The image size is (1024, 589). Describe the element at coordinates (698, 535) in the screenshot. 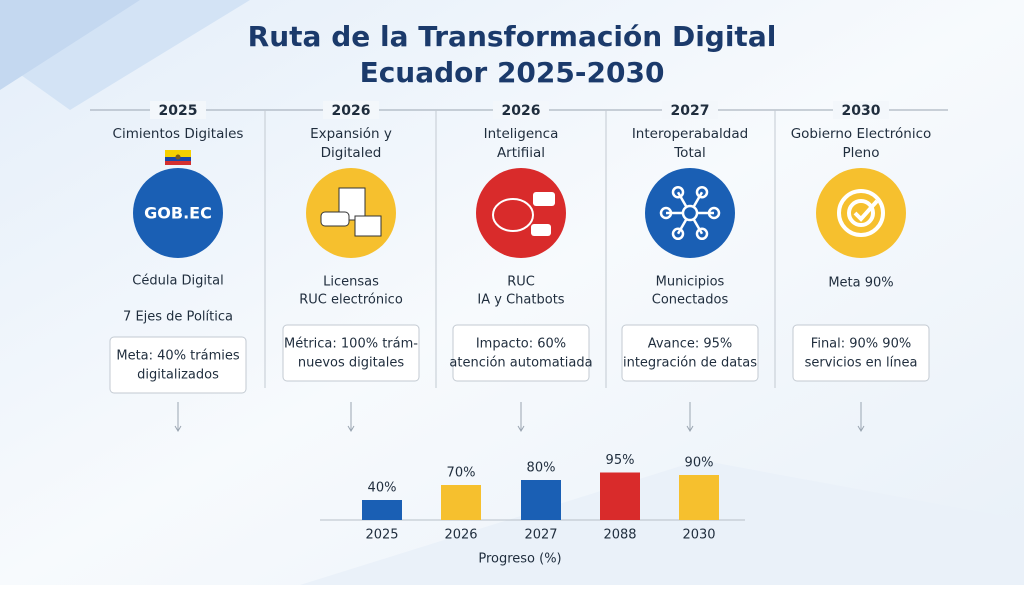

I see `x-tick-label: 2030` at that location.